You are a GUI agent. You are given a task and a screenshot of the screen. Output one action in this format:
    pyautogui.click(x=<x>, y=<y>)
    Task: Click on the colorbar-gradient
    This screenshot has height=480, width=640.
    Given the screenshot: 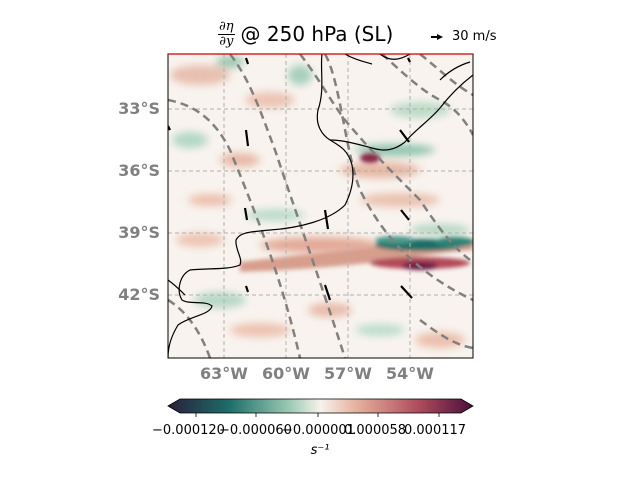 What is the action you would take?
    pyautogui.click(x=320, y=406)
    